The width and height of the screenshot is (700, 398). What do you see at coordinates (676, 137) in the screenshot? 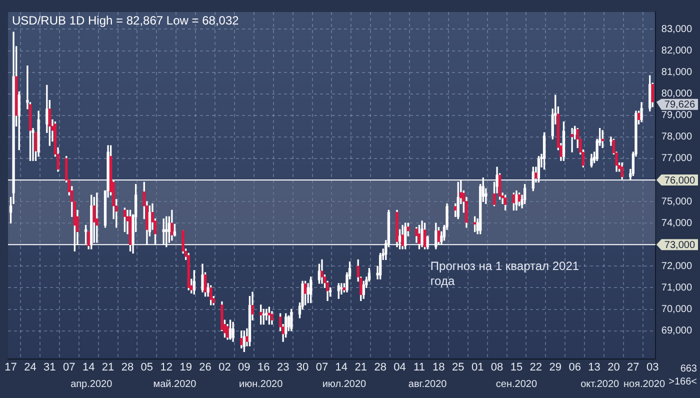
I see `y-tick-label: 78,000` at bounding box center [676, 137].